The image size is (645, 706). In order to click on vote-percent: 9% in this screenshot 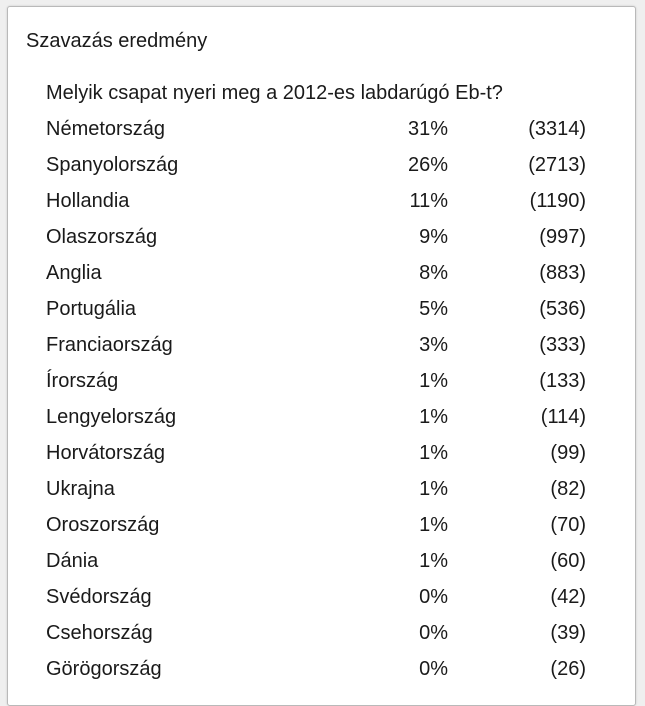, I will do `click(433, 237)`.